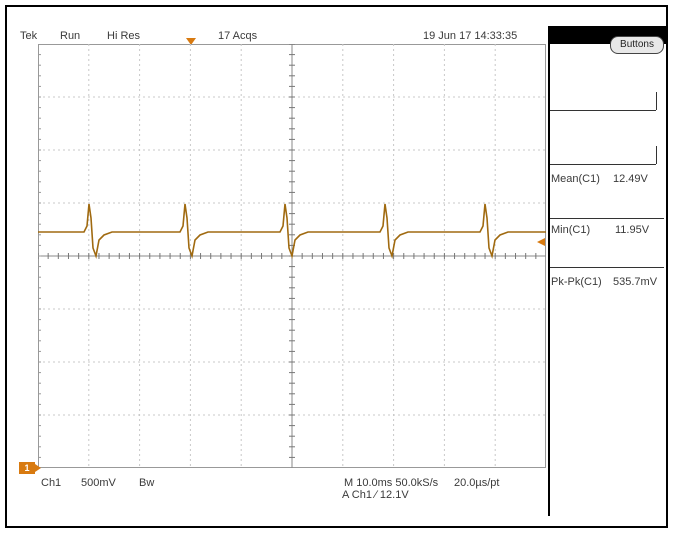  What do you see at coordinates (27, 468) in the screenshot?
I see `channel1-marker-icon: 1` at bounding box center [27, 468].